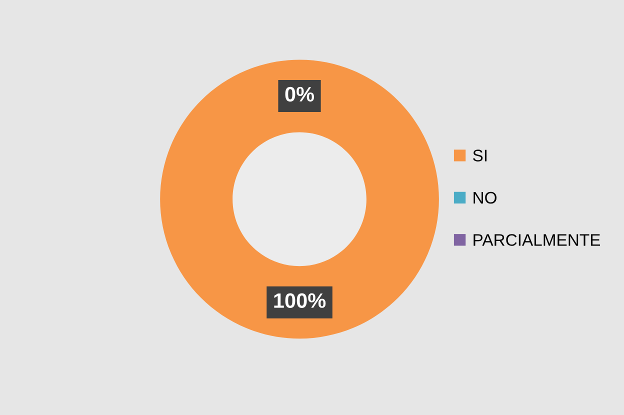 Image resolution: width=624 pixels, height=415 pixels. Describe the element at coordinates (485, 198) in the screenshot. I see `legend-label: NO` at that location.